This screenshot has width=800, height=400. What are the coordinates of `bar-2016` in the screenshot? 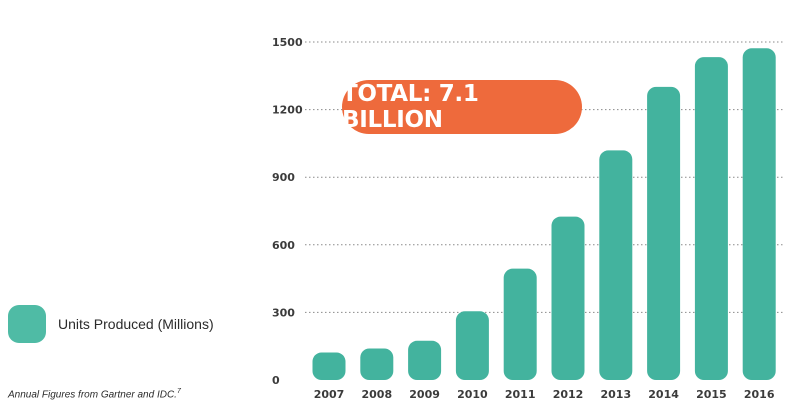 It's located at (759, 214).